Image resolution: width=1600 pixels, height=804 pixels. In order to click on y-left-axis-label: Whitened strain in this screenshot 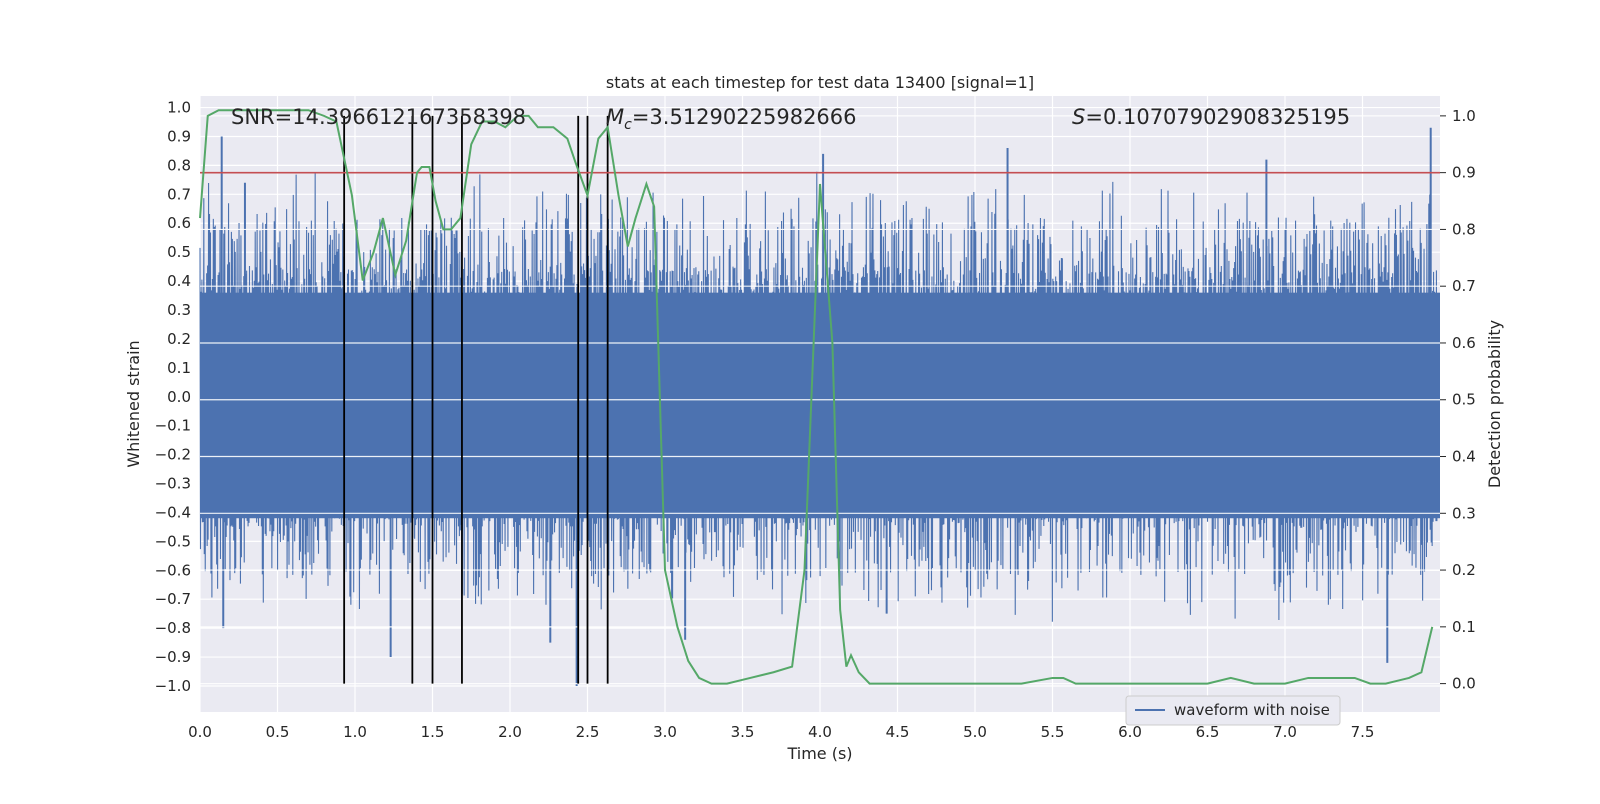, I will do `click(133, 403)`.